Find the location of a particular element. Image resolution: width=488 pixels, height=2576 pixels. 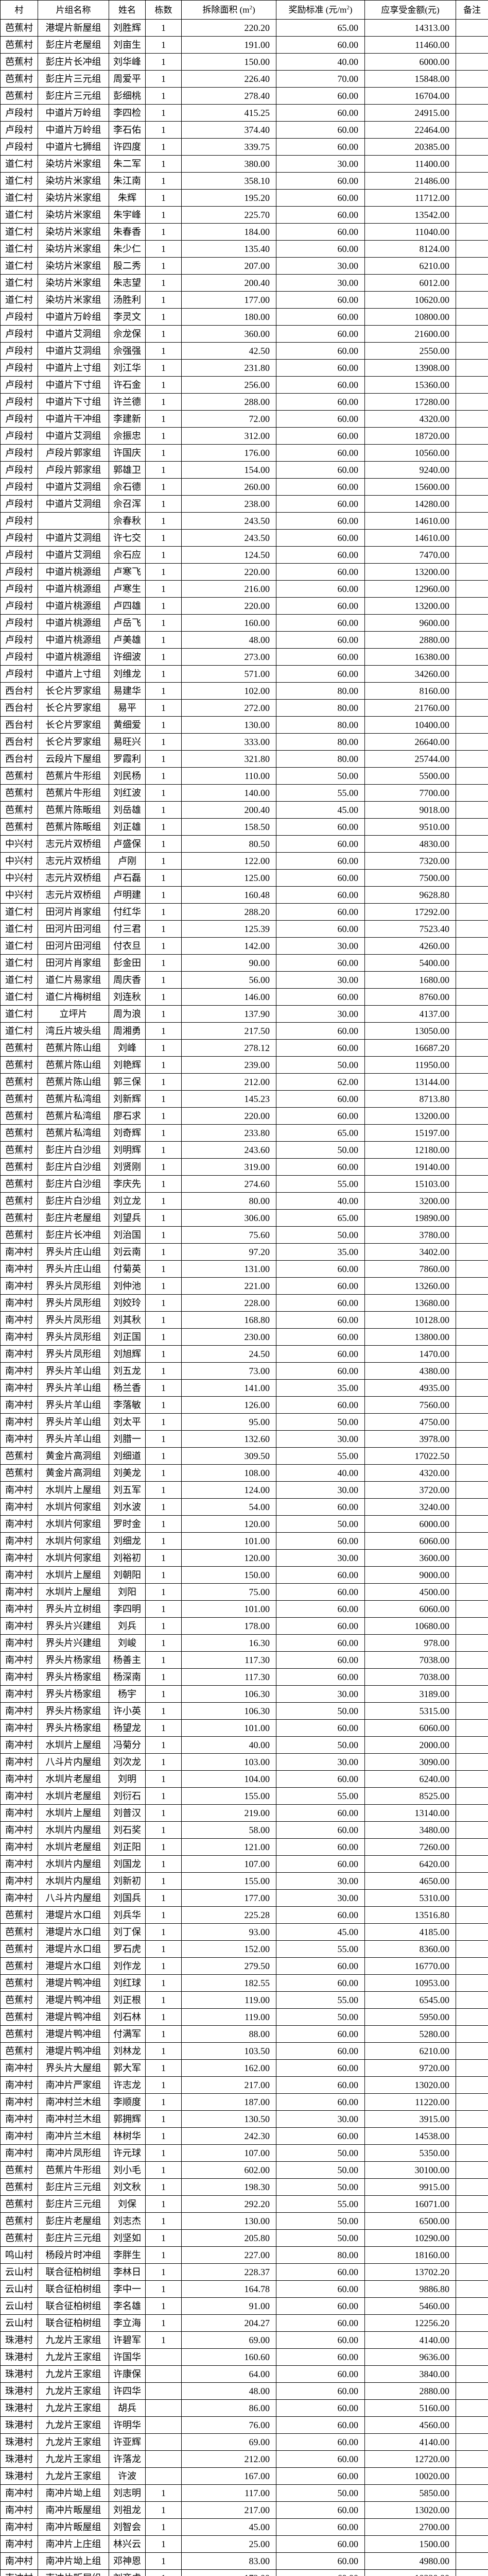

name-cell: 刘亩生 is located at coordinates (128, 45).